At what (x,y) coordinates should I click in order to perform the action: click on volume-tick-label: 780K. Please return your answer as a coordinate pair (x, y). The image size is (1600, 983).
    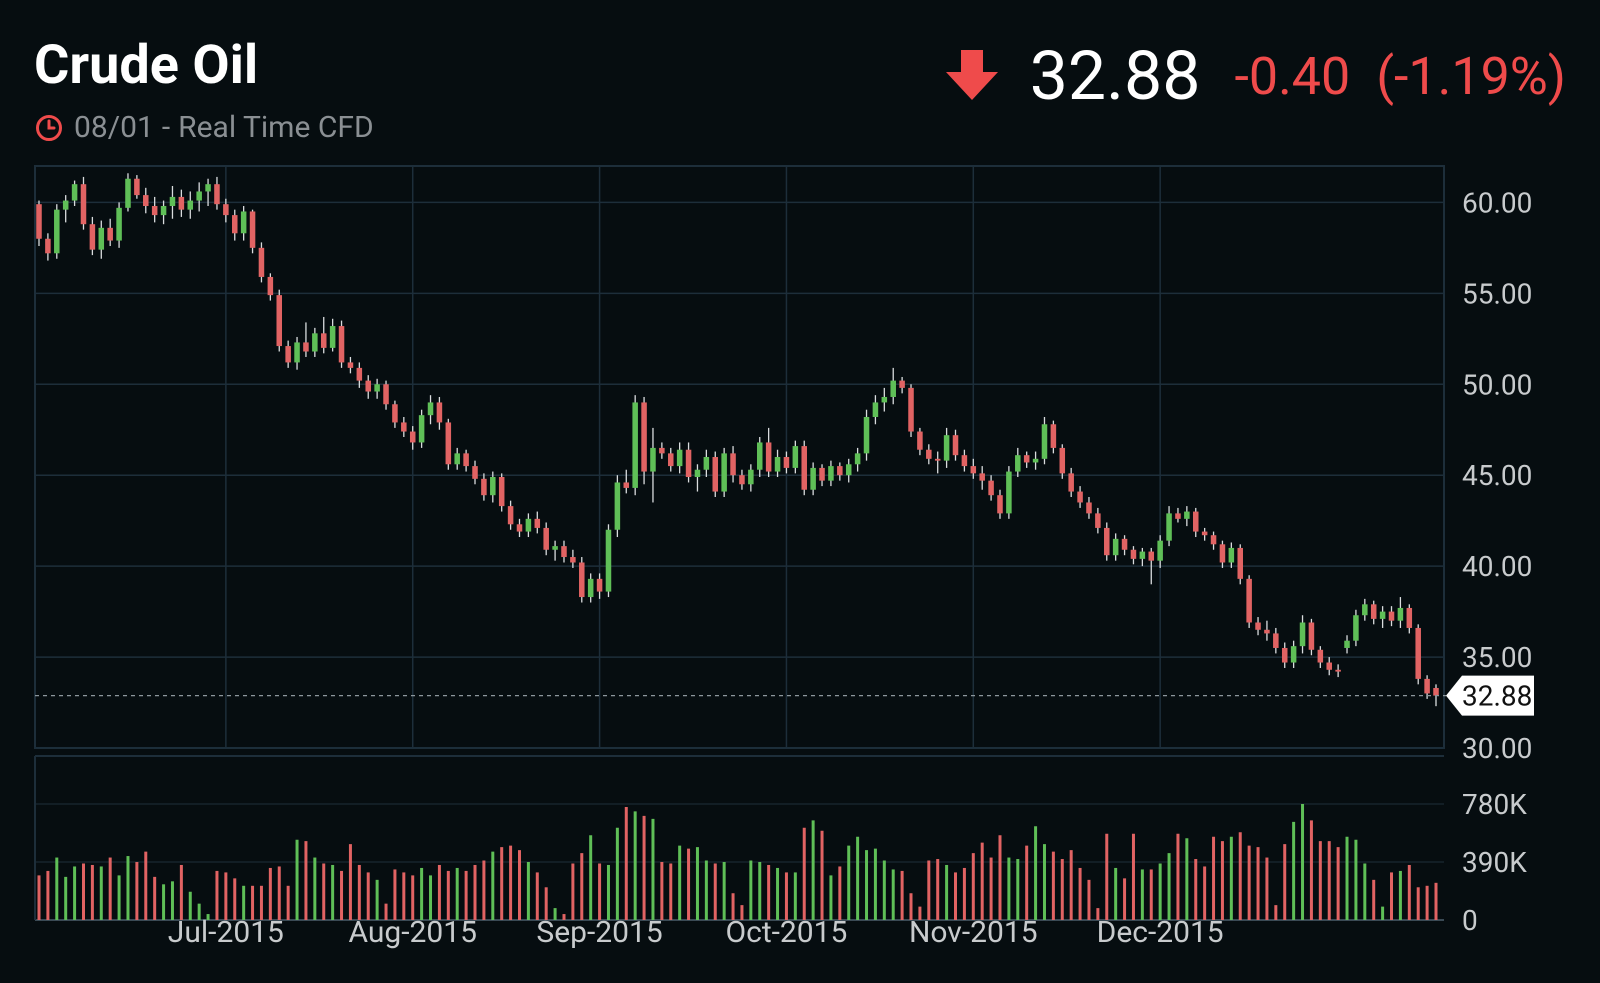
    Looking at the image, I should click on (1494, 804).